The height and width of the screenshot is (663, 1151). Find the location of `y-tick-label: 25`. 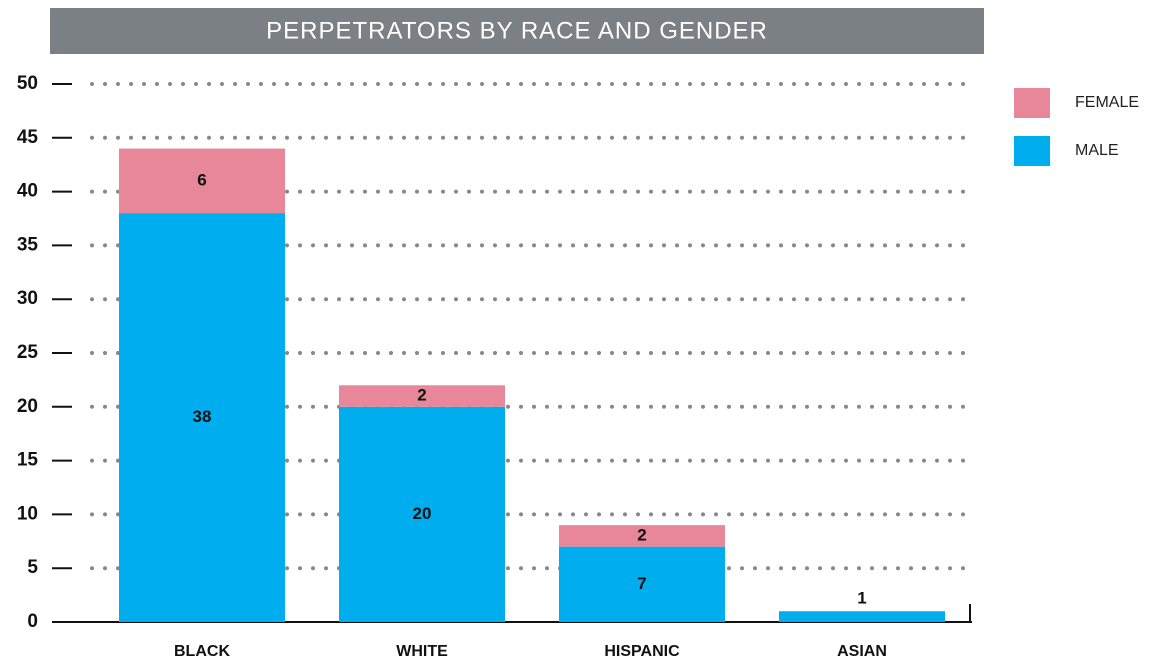

y-tick-label: 25 is located at coordinates (28, 352).